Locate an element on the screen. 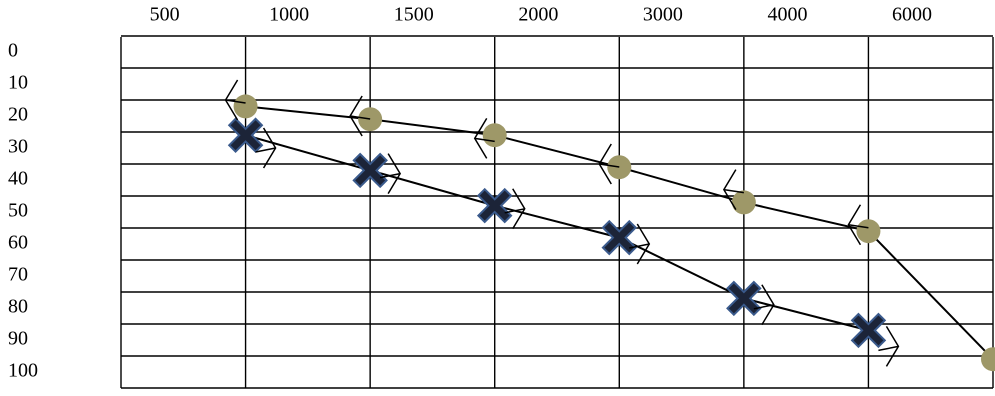 The height and width of the screenshot is (396, 995). y-tick-label: 40 is located at coordinates (18, 179).